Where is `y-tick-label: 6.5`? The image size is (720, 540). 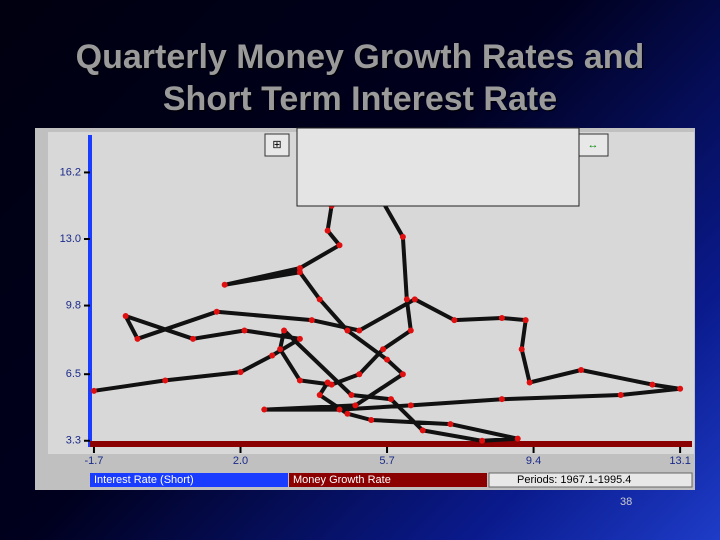 y-tick-label: 6.5 is located at coordinates (73, 374).